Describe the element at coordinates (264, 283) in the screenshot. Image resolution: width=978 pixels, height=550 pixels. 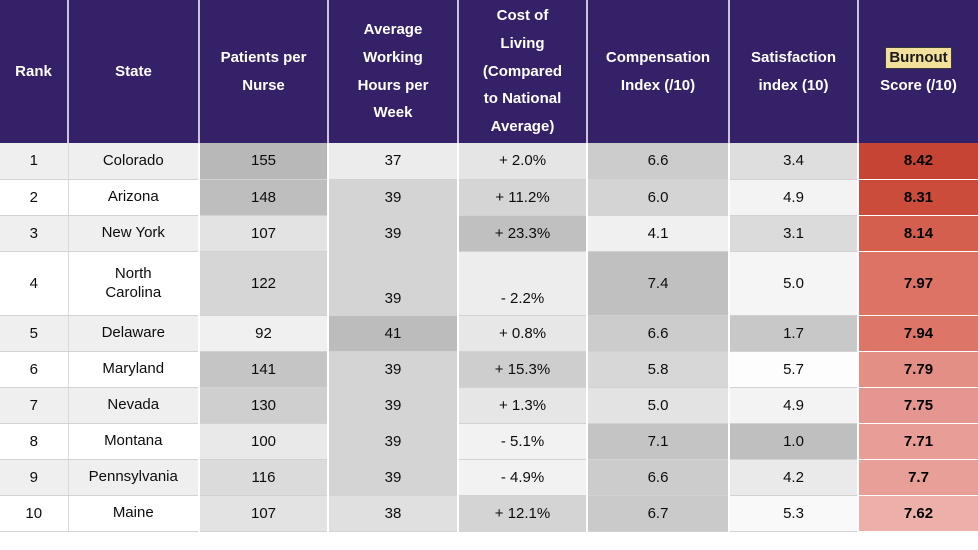
I see `cell-patients: 122` at that location.